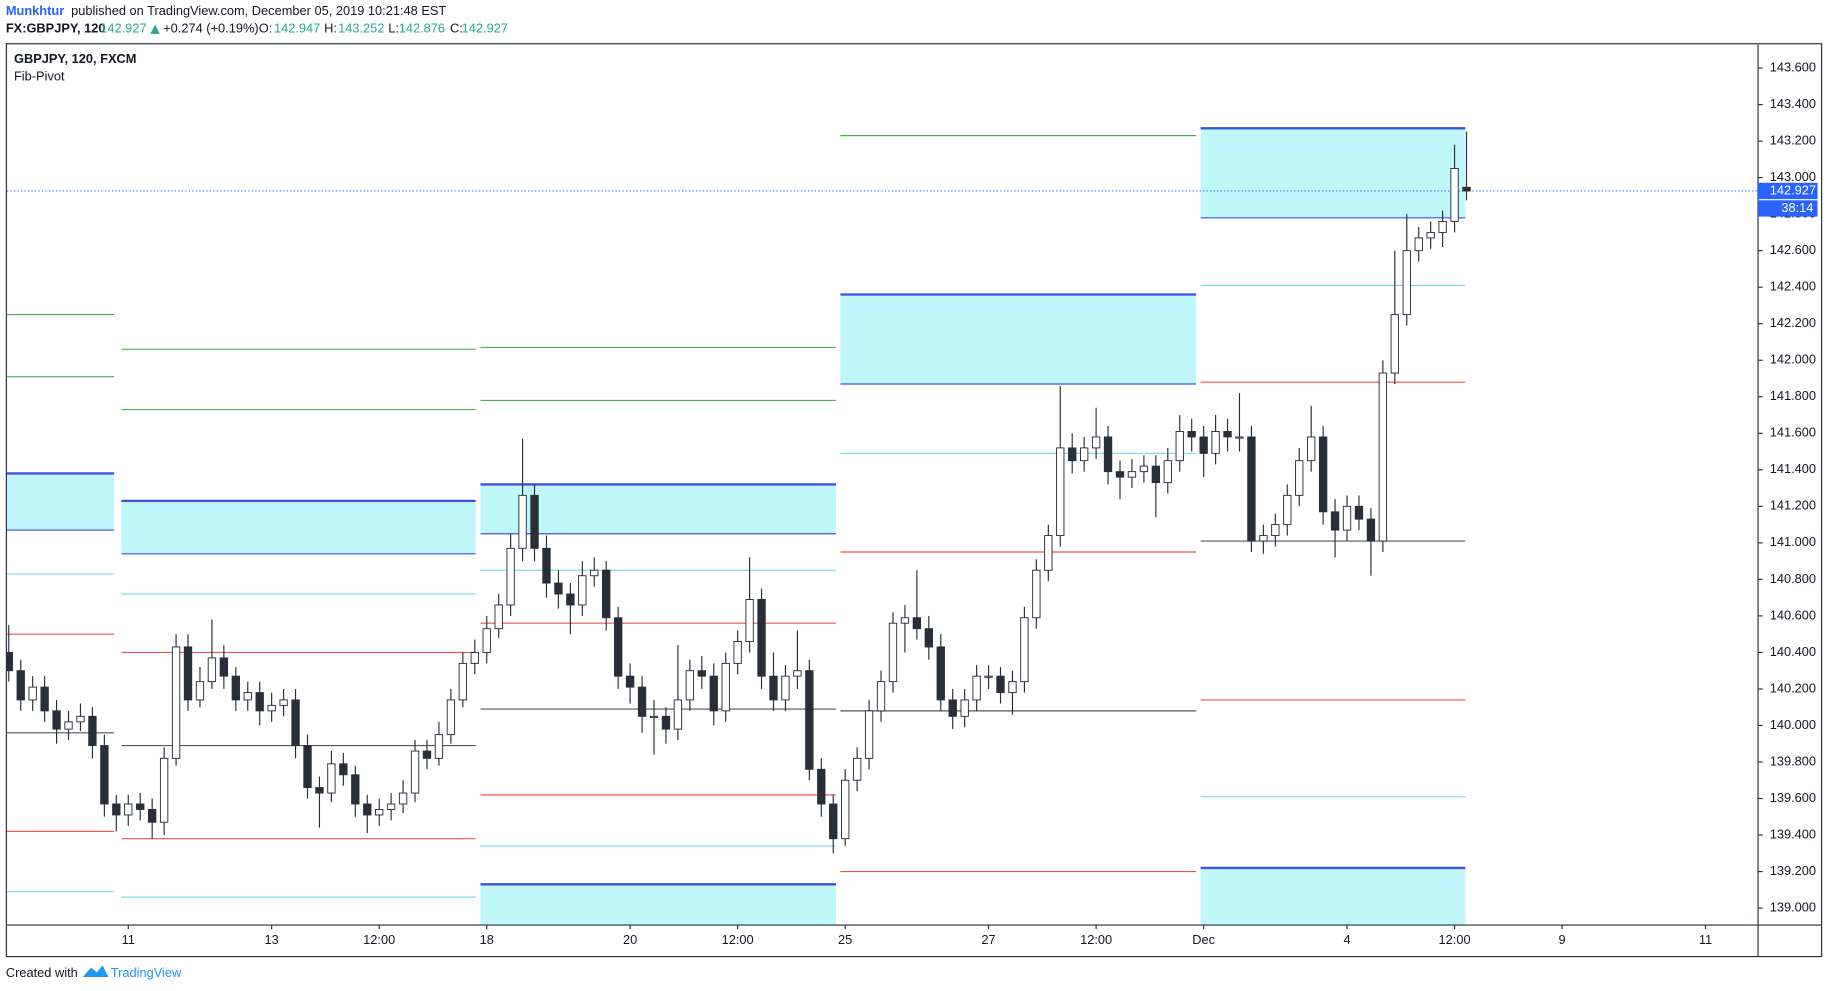 This screenshot has height=991, width=1828. I want to click on x-tick-label: 18, so click(487, 939).